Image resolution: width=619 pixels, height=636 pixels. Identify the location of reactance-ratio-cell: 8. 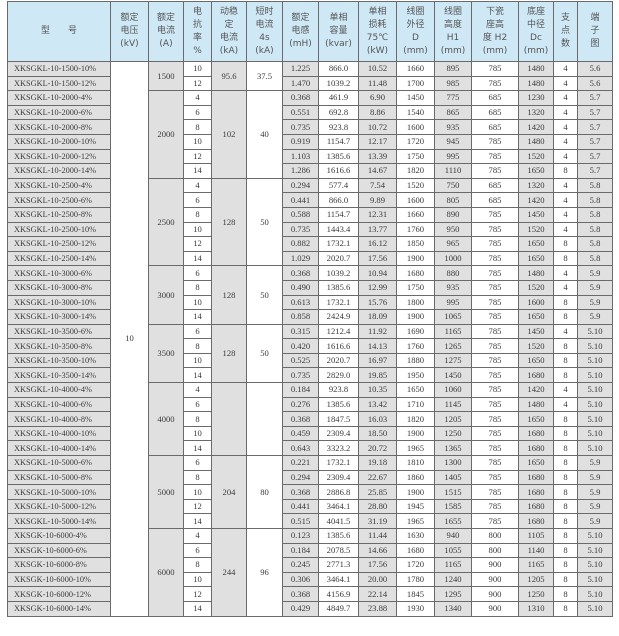
(197, 287).